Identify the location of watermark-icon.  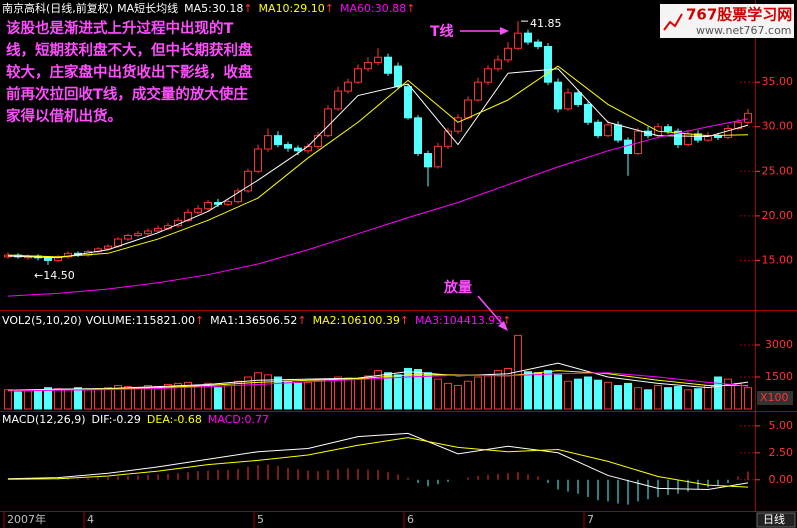
(673, 22).